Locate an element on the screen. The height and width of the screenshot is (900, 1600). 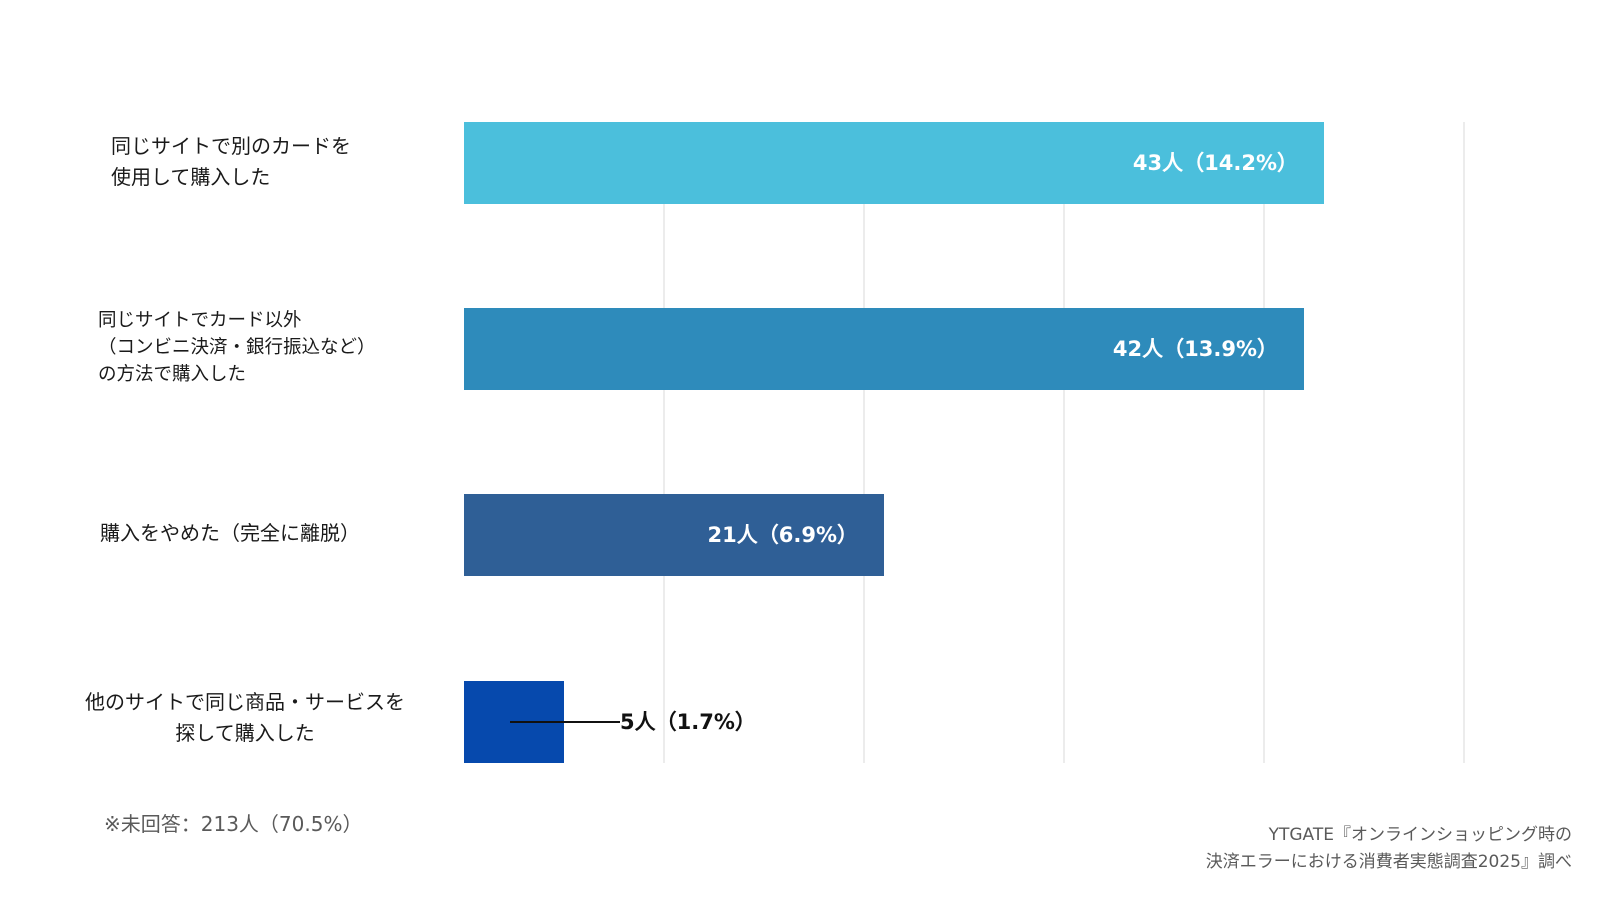
category-label-3-line-1: 購入をやめた（完全に離脱） is located at coordinates (230, 533).